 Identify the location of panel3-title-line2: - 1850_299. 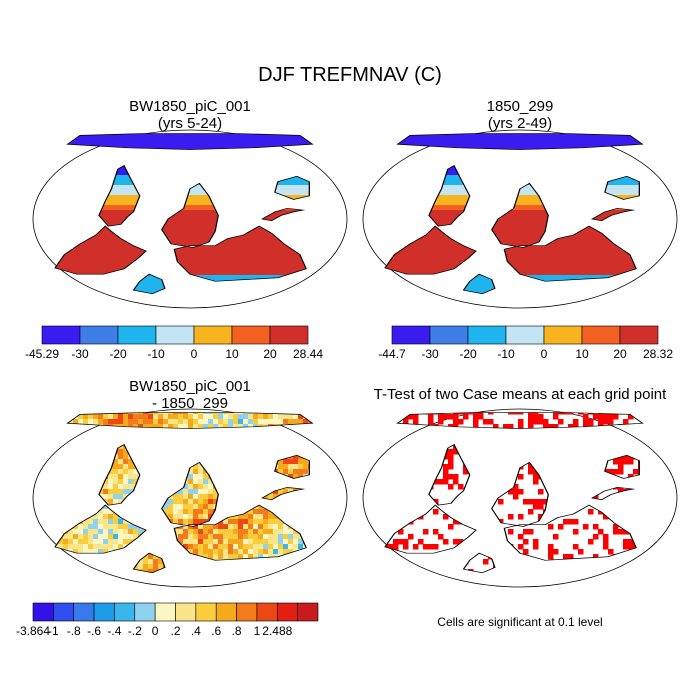
(190, 403).